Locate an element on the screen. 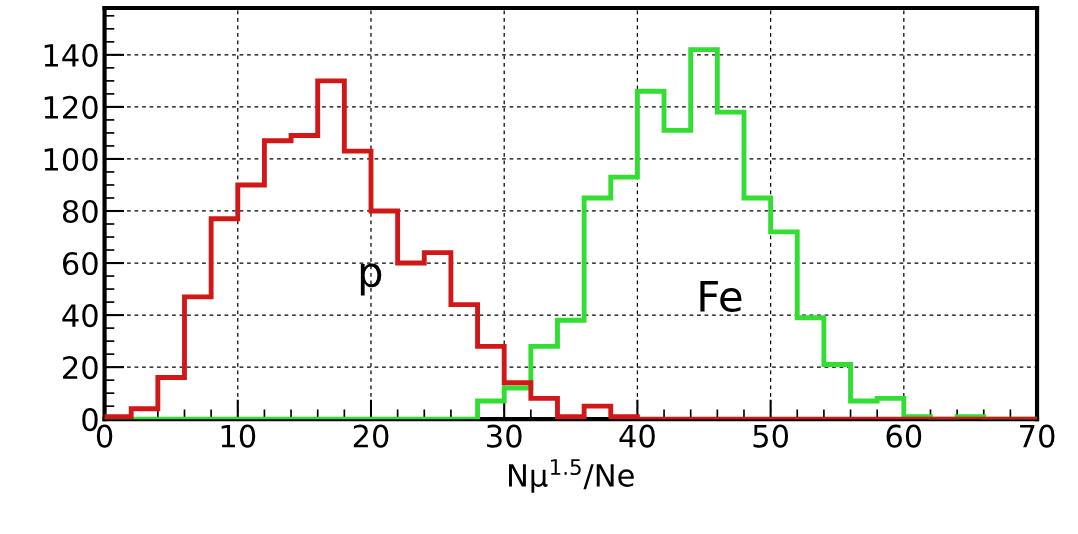 This screenshot has width=1078, height=534. y-tick-label: 80 is located at coordinates (80, 211).